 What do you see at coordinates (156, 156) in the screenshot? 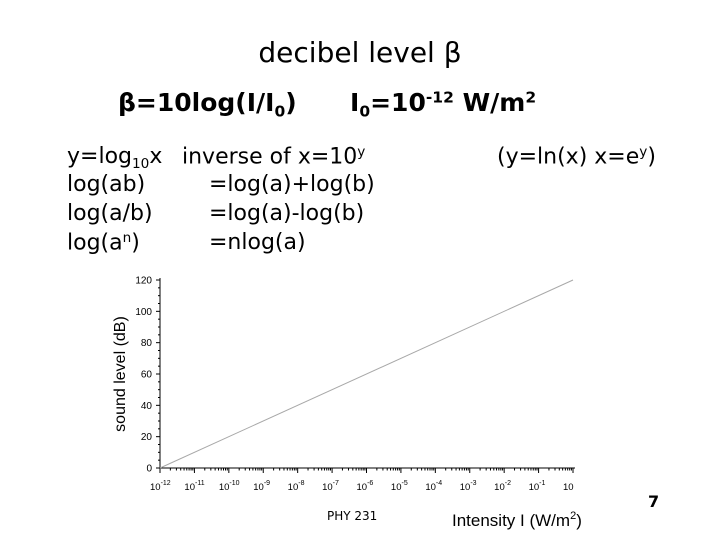
I see `log-rule-log10-post: x` at bounding box center [156, 156].